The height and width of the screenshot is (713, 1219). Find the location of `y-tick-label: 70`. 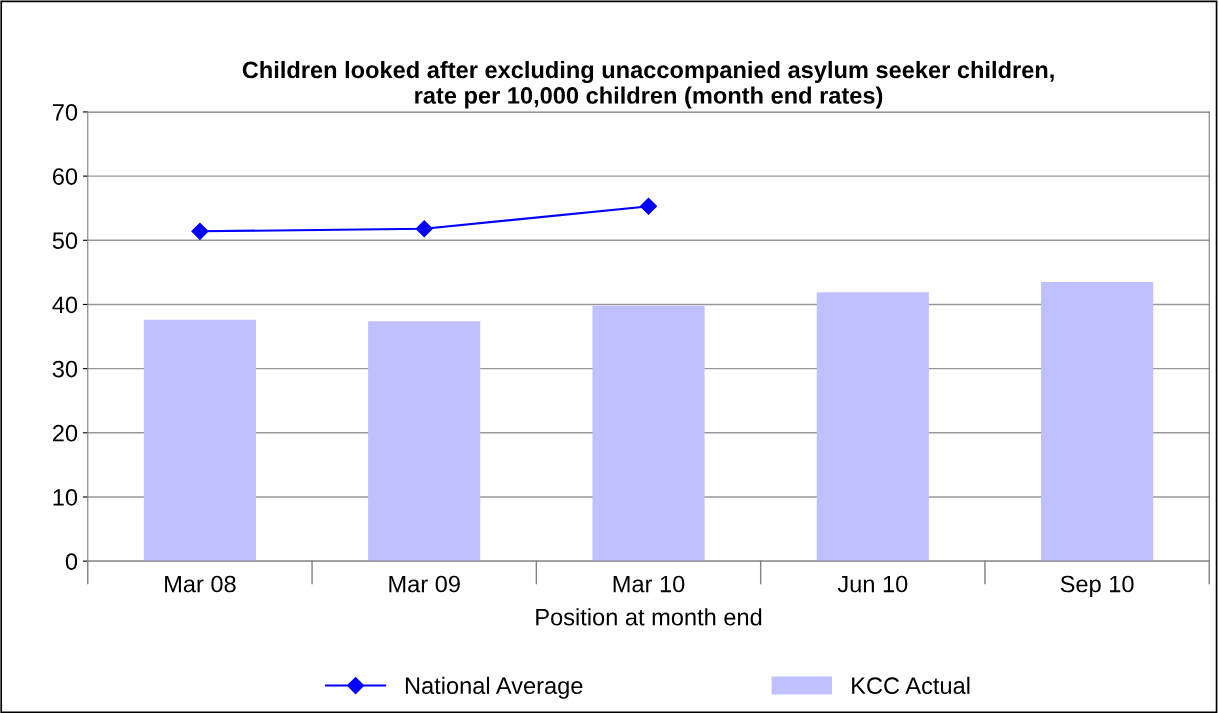

y-tick-label: 70 is located at coordinates (65, 112).